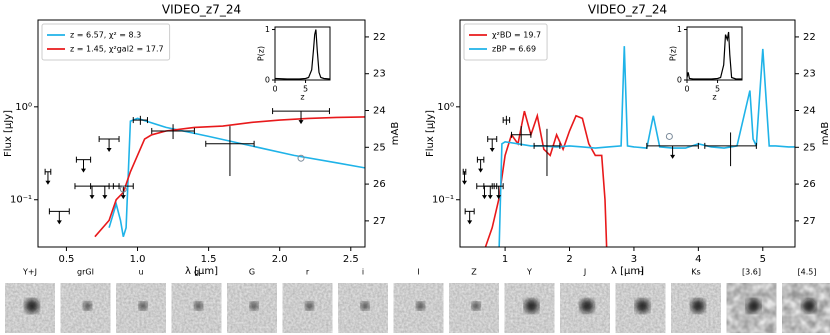 The width and height of the screenshot is (830, 335). Describe the element at coordinates (209, 259) in the screenshot. I see `x-tick-label: 1.5` at that location.